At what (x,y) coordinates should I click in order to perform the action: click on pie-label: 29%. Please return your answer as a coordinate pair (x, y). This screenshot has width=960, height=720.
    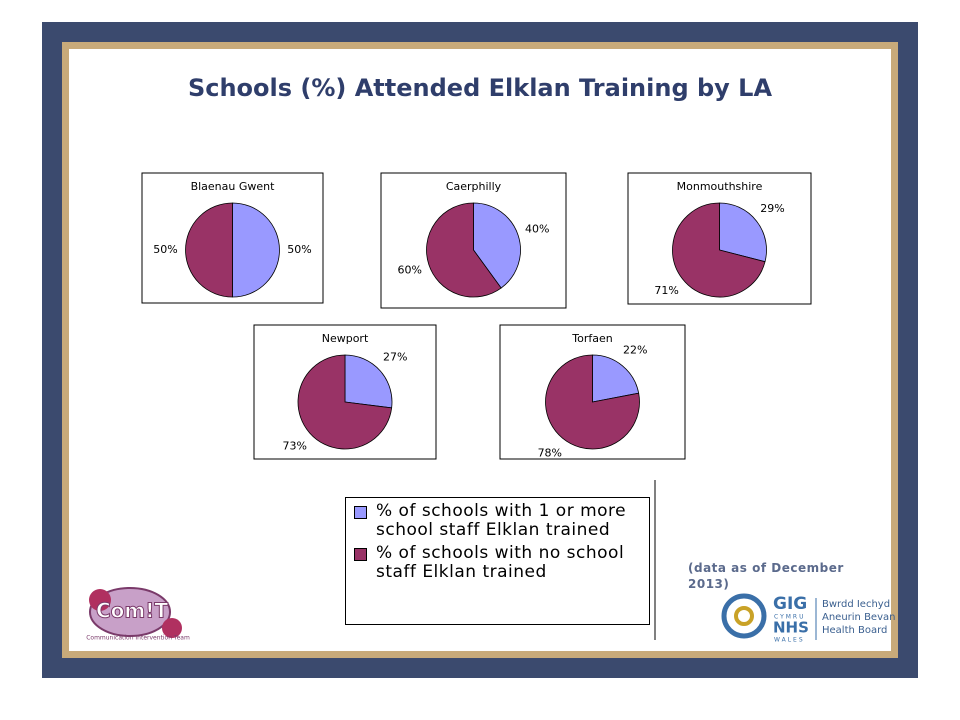
    Looking at the image, I should click on (772, 208).